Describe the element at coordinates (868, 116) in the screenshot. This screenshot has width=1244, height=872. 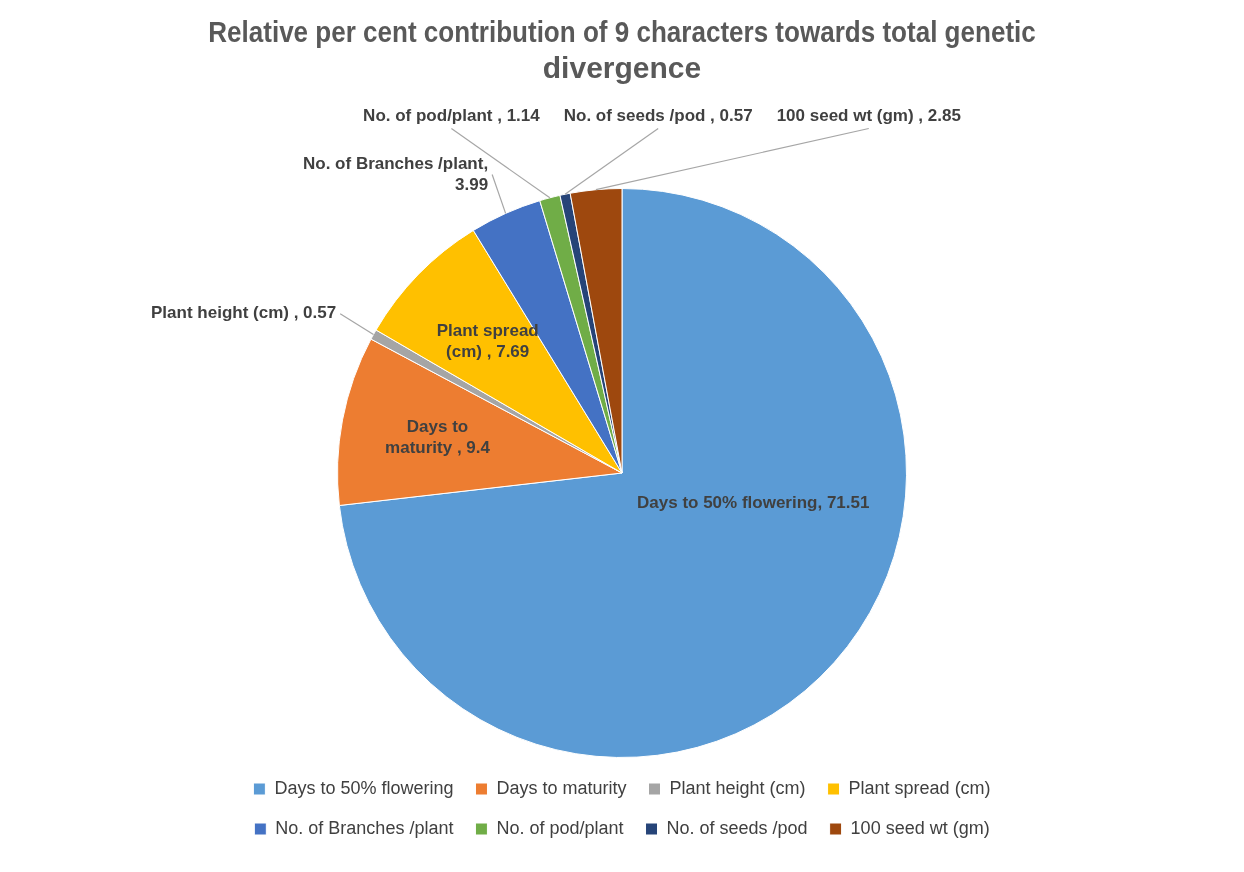
I see `data-label: 100 seed wt (gm) , 2.85` at that location.